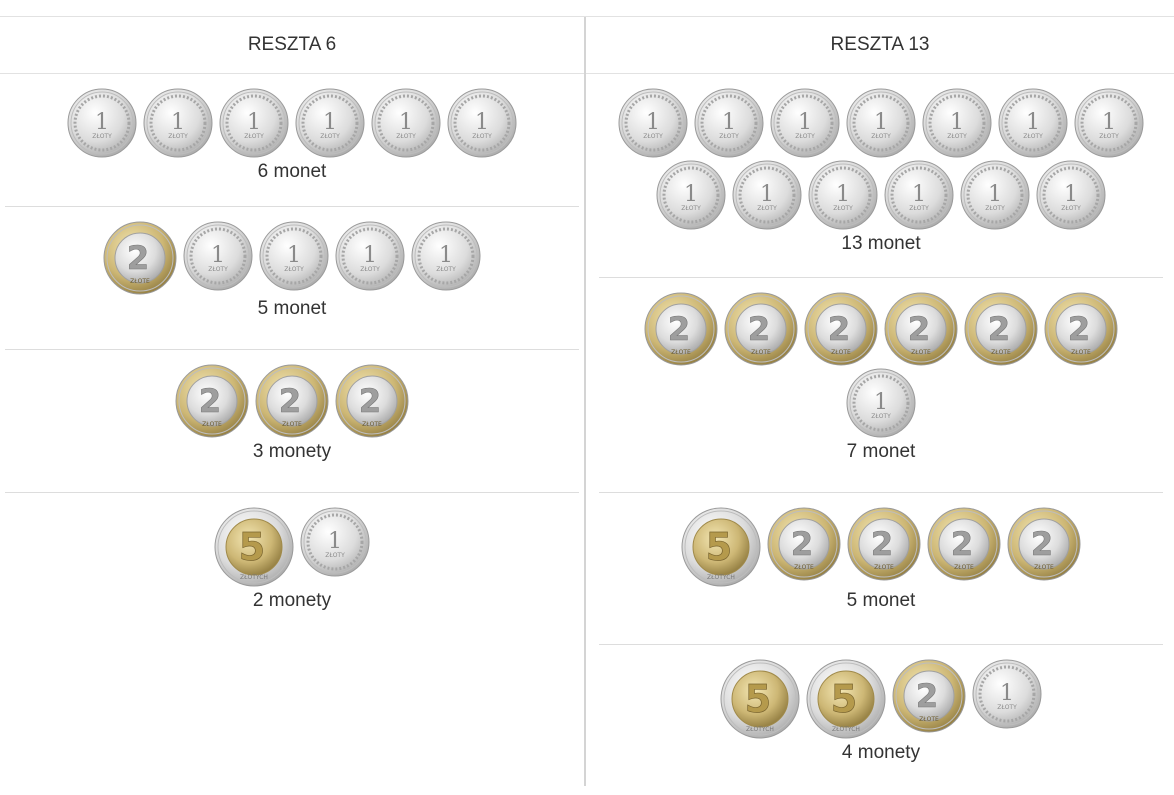 Image resolution: width=1174 pixels, height=795 pixels. Describe the element at coordinates (880, 45) in the screenshot. I see `column-header: RESZTA 13` at that location.